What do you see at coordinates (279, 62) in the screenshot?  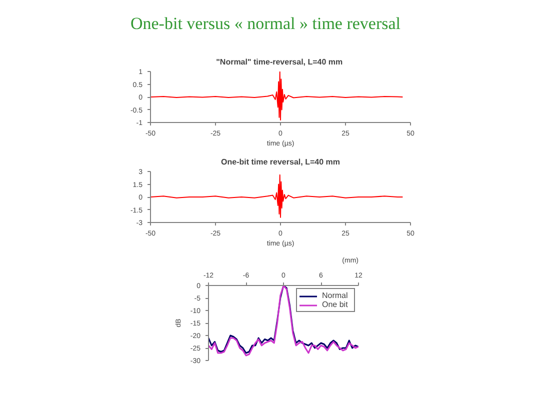 I see `chart-title: "Normal" time-reversal, L=40 mm` at bounding box center [279, 62].